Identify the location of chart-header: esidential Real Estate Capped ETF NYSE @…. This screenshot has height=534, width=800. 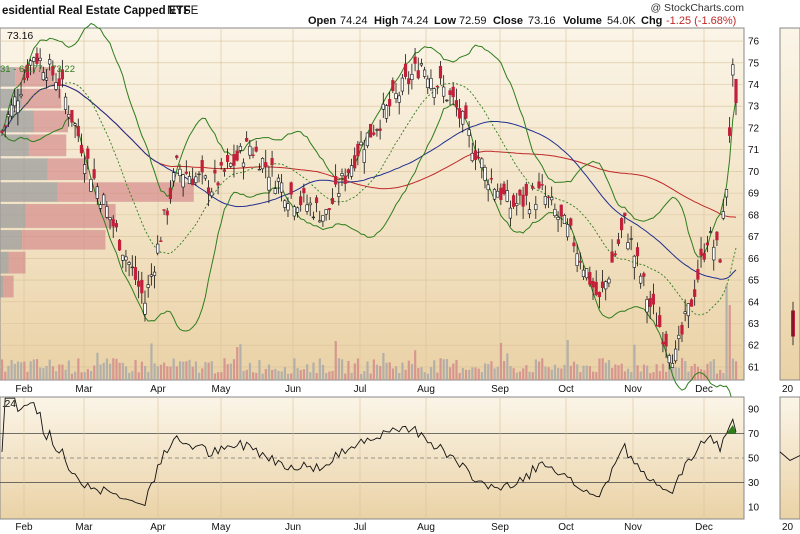
(373, 14).